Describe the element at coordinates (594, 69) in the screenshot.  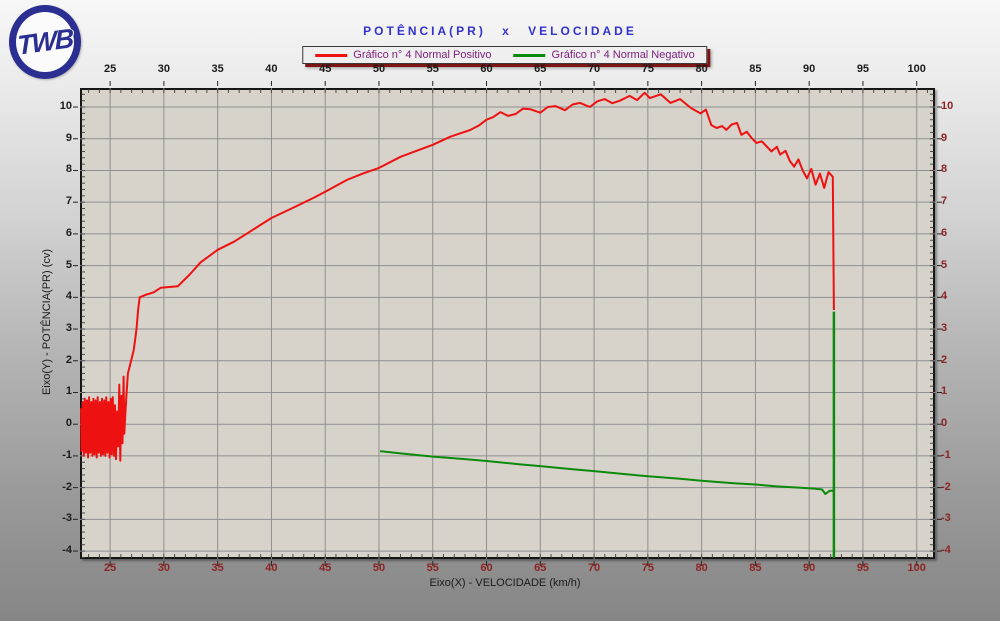
I see `x-tick-label-top: 70` at that location.